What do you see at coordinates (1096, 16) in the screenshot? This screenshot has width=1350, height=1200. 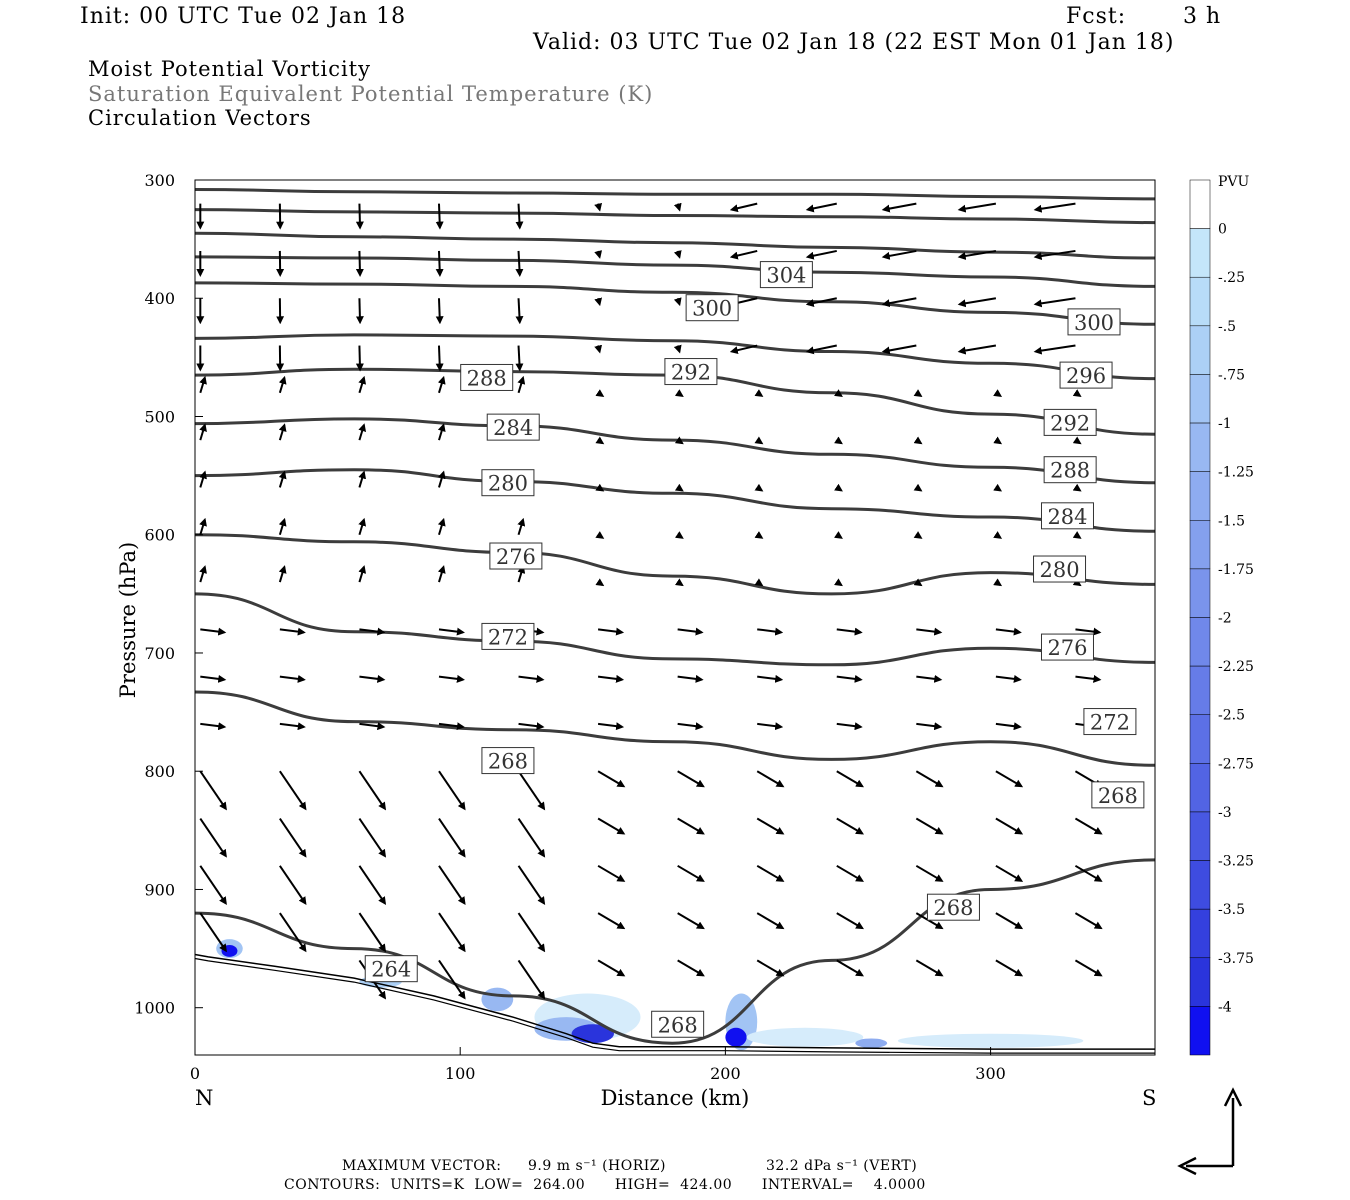 I see `forecast-label: Fcst:` at bounding box center [1096, 16].